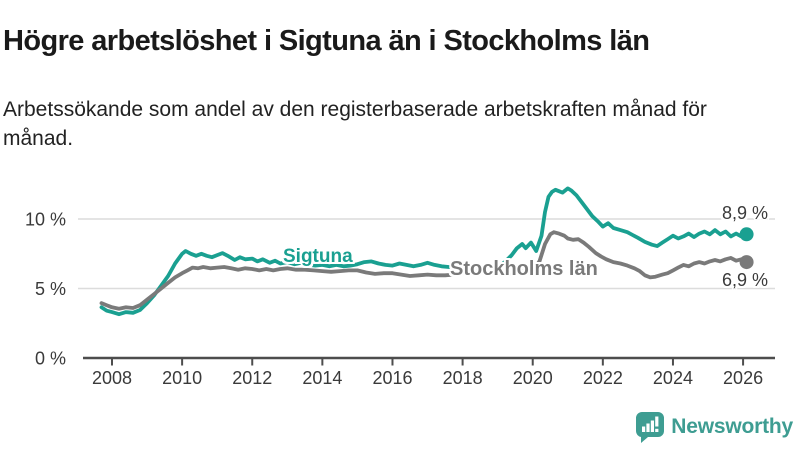 This screenshot has width=800, height=450. What do you see at coordinates (732, 426) in the screenshot?
I see `brand-name: Newsworthy` at bounding box center [732, 426].